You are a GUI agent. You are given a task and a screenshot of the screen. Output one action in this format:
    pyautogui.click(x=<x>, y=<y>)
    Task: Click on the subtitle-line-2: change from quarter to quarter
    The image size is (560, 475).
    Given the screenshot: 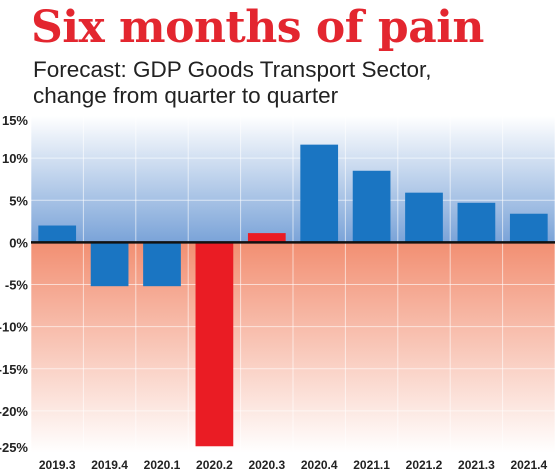 What is the action you would take?
    pyautogui.click(x=186, y=95)
    